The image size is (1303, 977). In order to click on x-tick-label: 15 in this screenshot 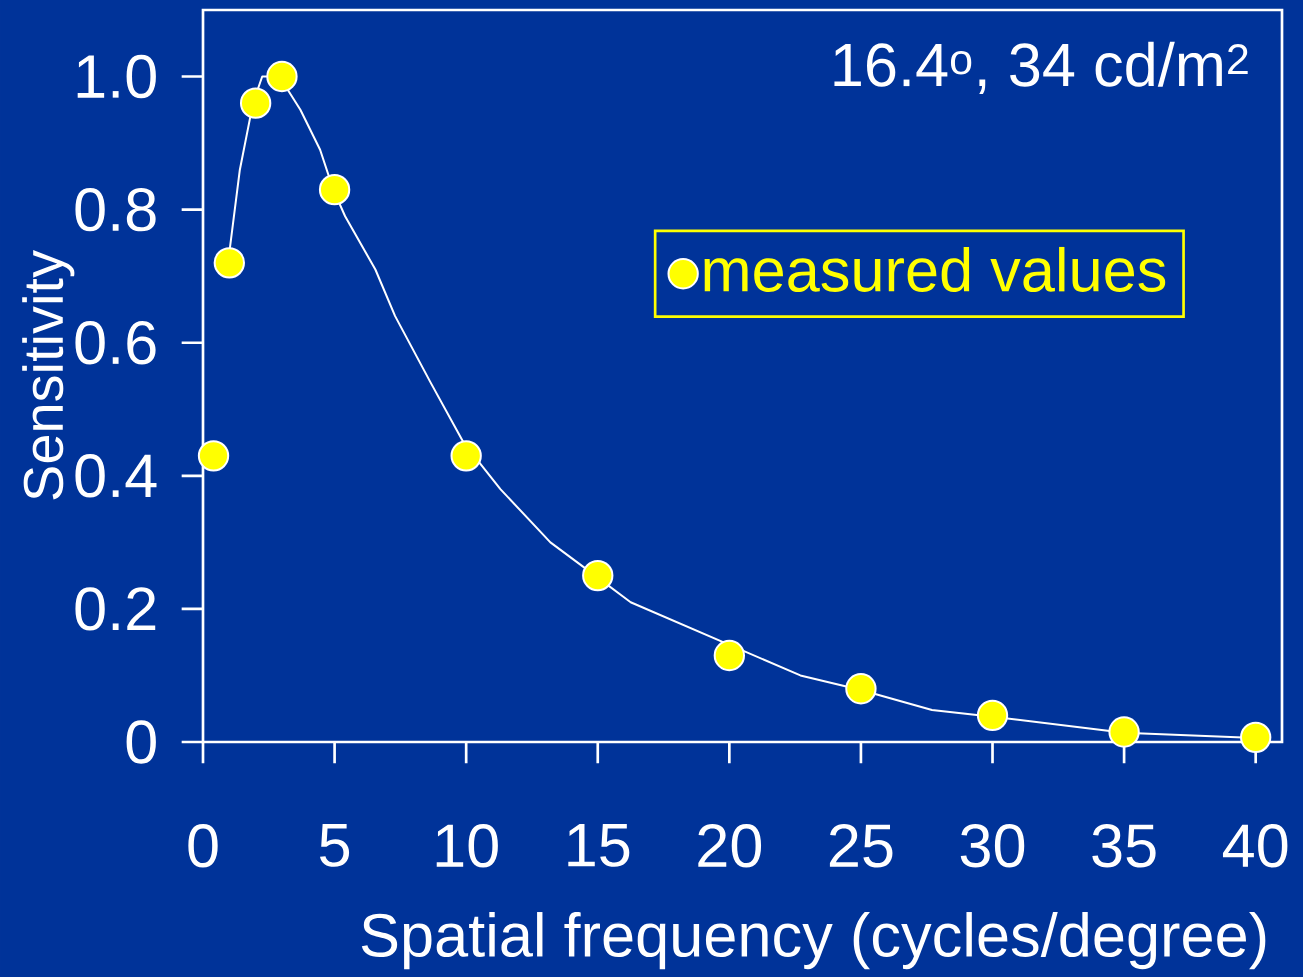, I will do `click(599, 845)`.